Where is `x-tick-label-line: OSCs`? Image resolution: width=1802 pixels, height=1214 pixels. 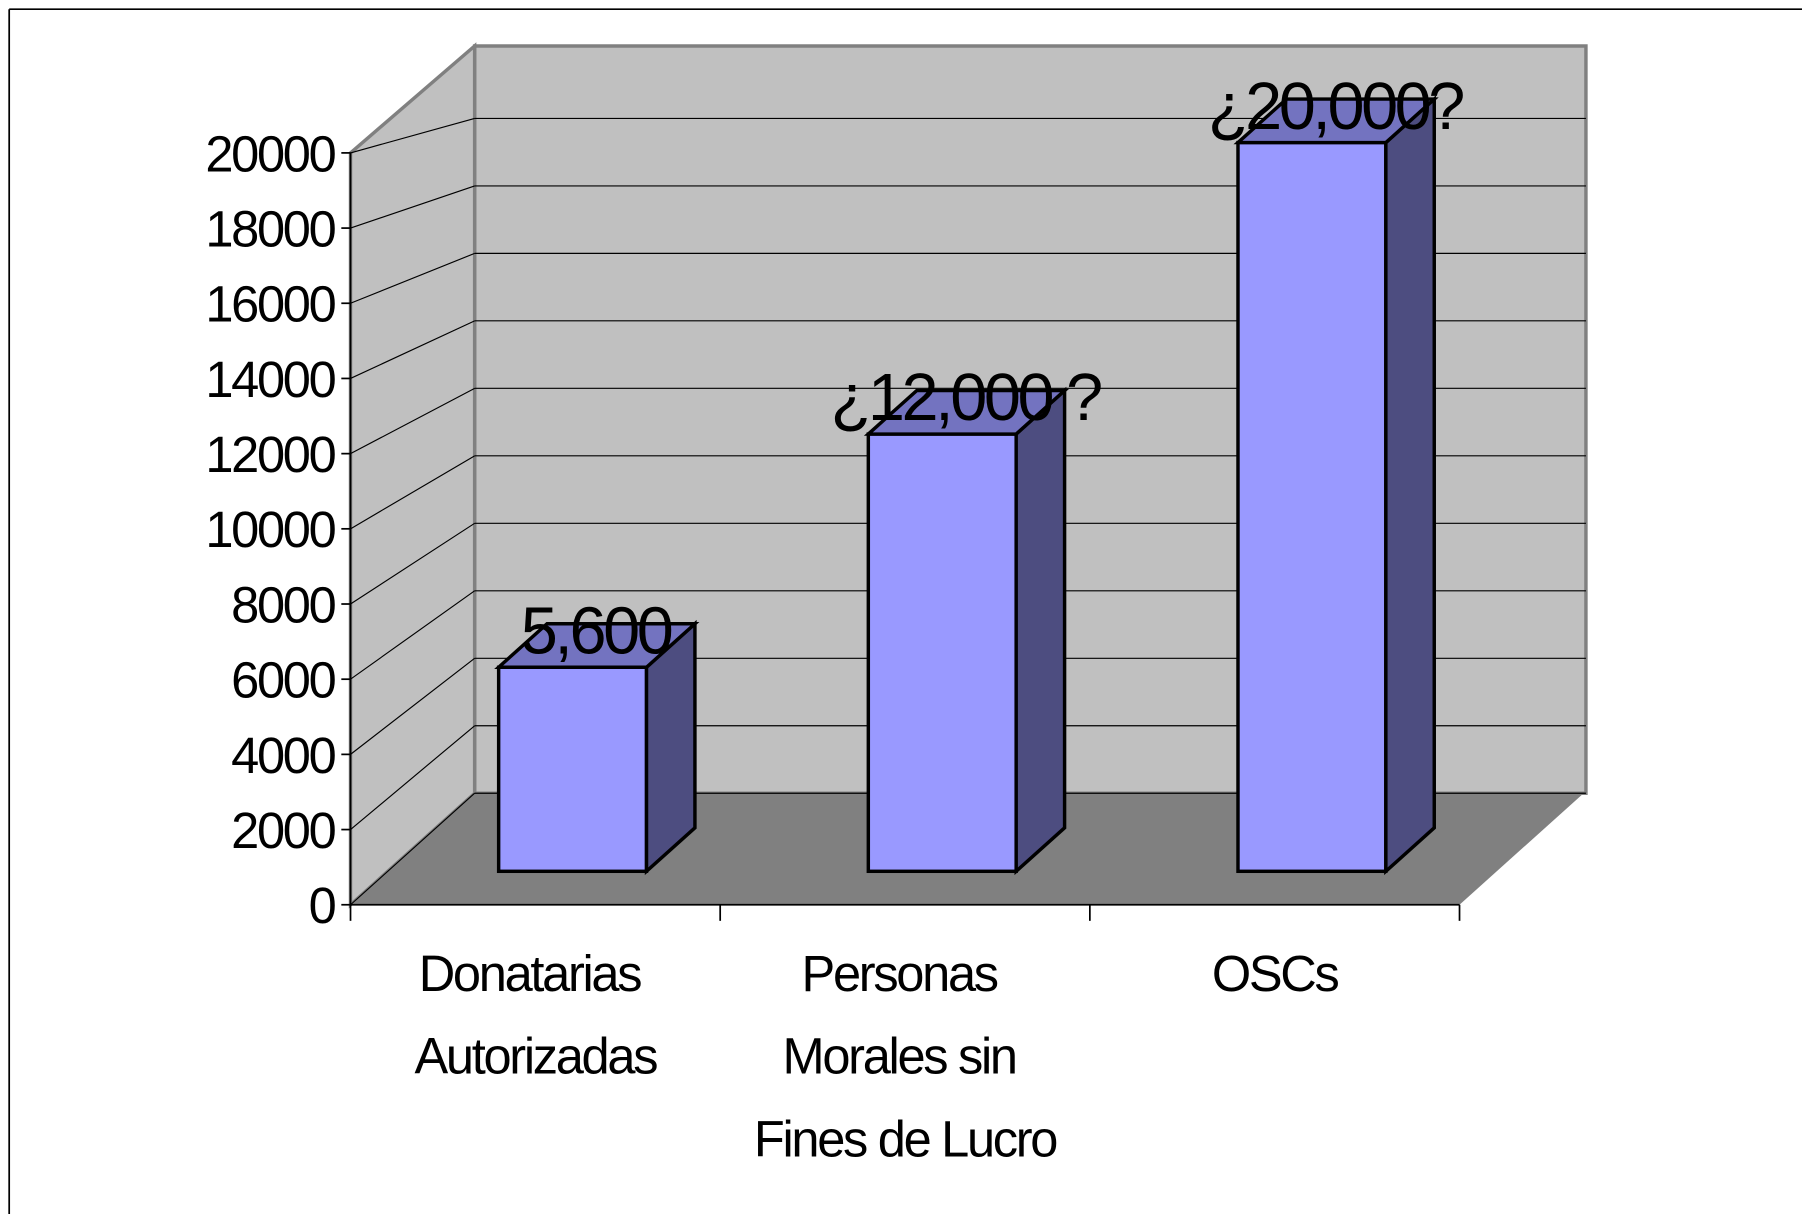 x-tick-label-line: OSCs is located at coordinates (1275, 973).